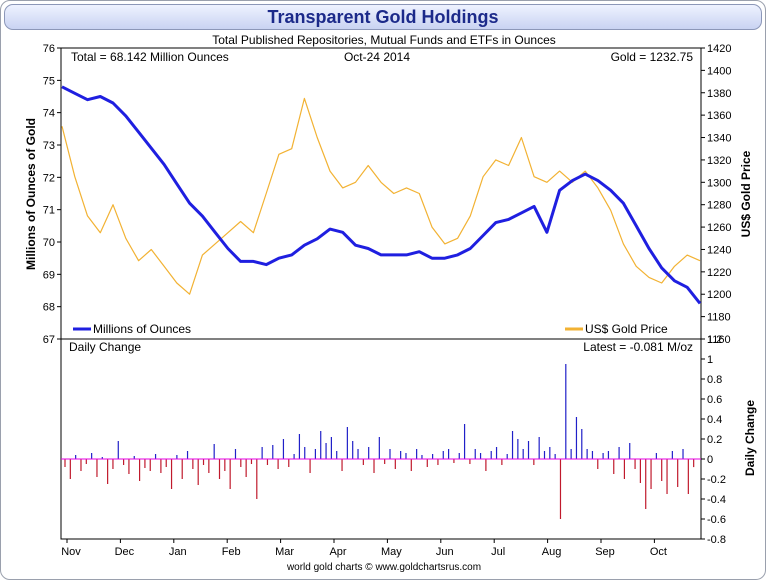  I want to click on gold-price-readout: Gold = 1232.75, so click(652, 57).